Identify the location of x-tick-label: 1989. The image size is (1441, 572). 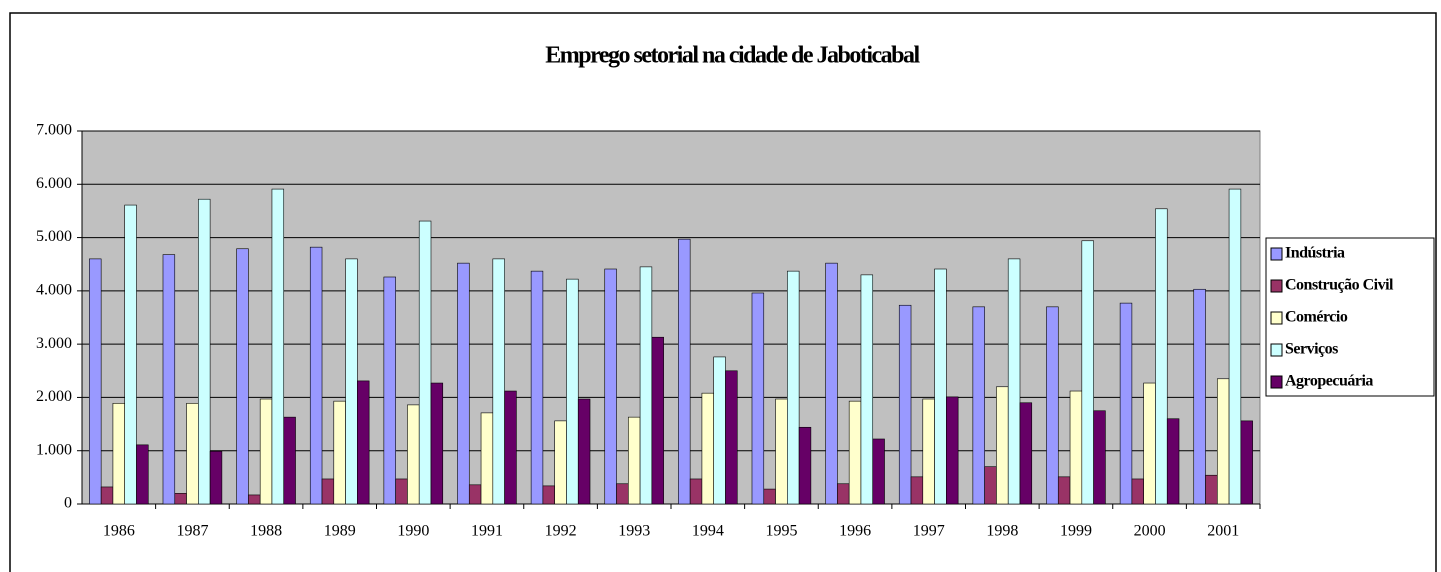
(340, 531).